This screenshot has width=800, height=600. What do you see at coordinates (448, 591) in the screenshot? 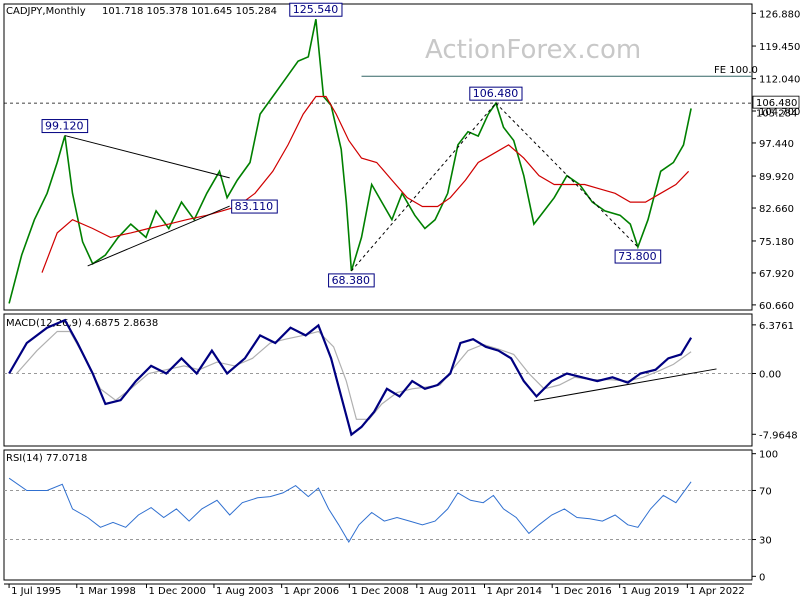
I see `x-tick-label: 1 Aug 2011` at bounding box center [448, 591].